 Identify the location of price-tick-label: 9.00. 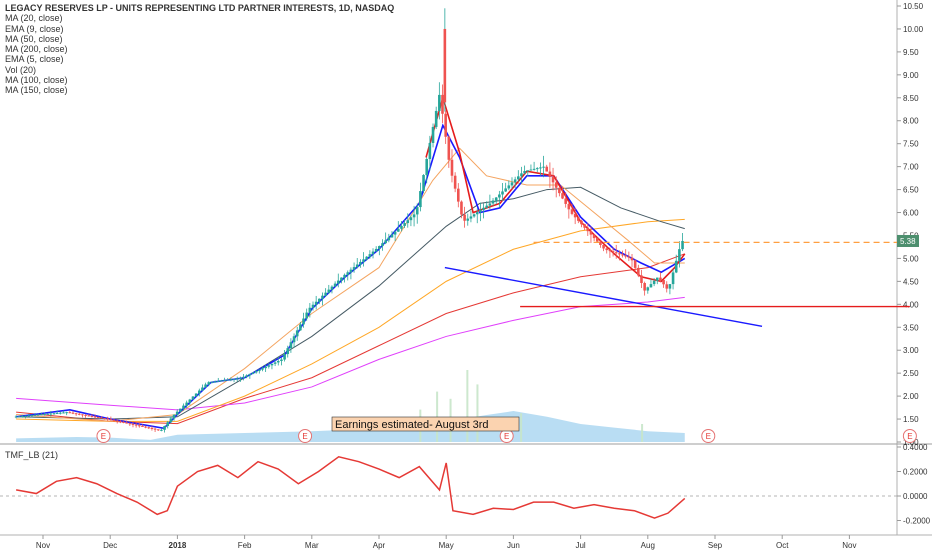
(911, 75).